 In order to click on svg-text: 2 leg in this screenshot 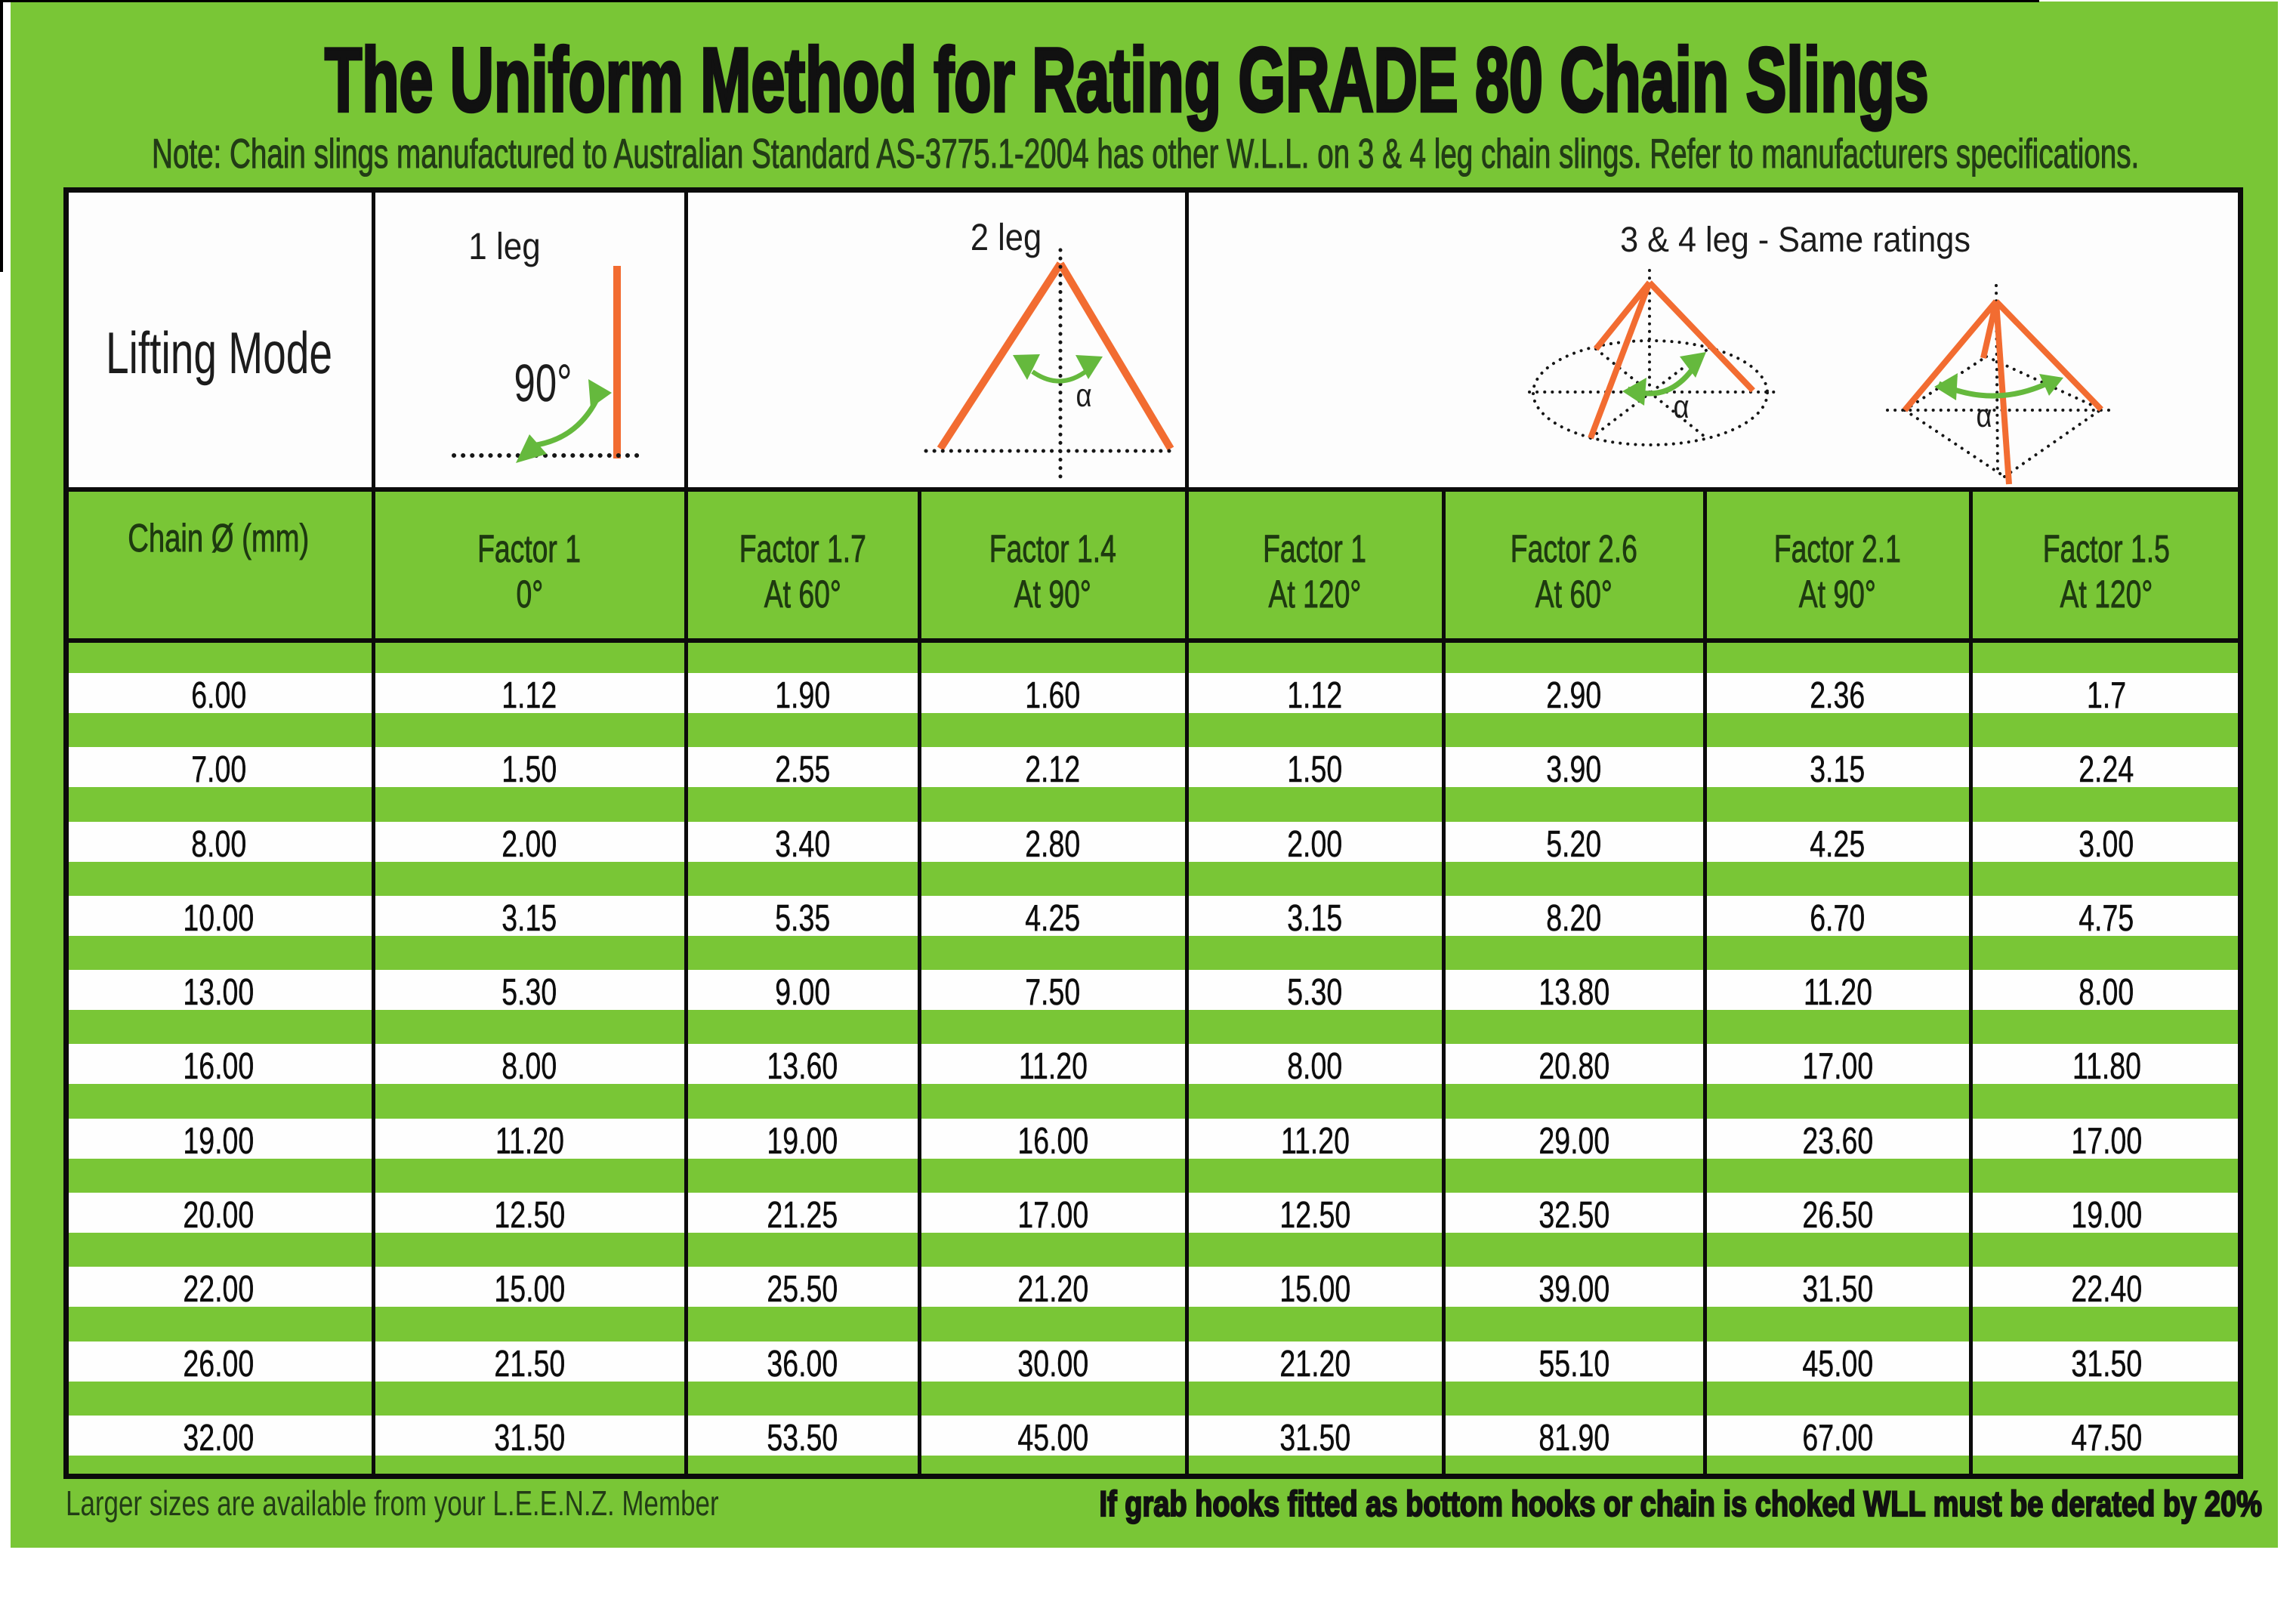, I will do `click(1006, 237)`.